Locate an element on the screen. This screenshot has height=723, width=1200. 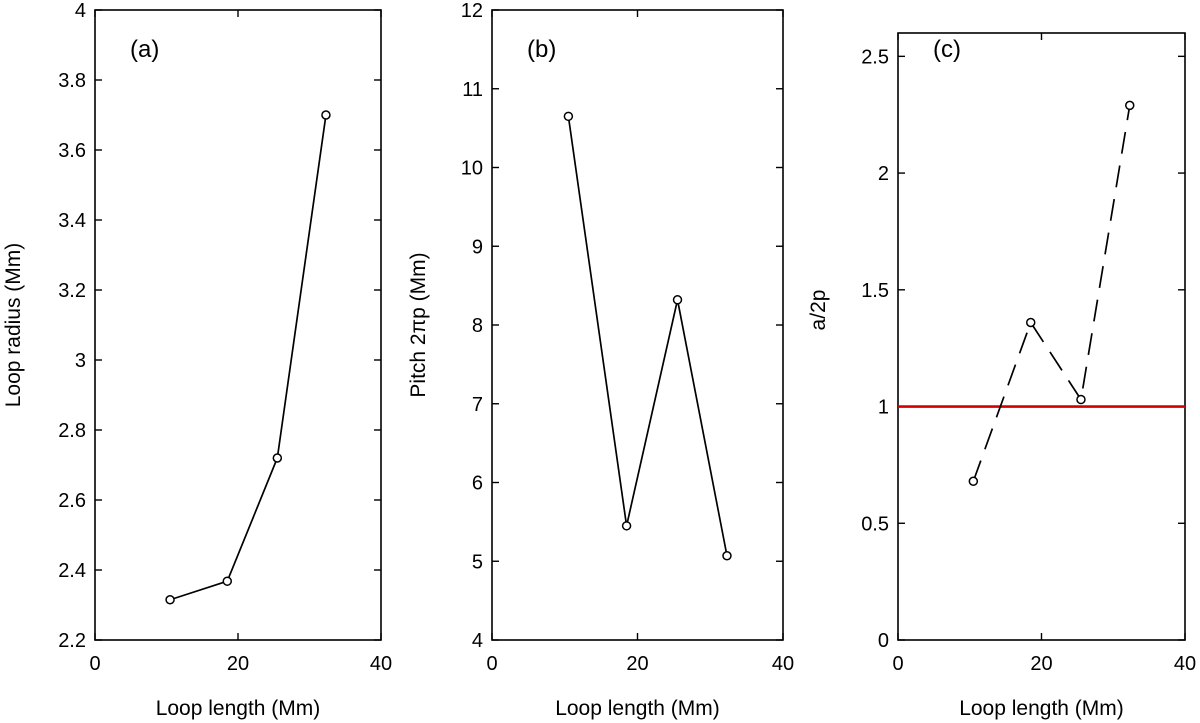
y-tick-label: 2.2 is located at coordinates (72, 641).